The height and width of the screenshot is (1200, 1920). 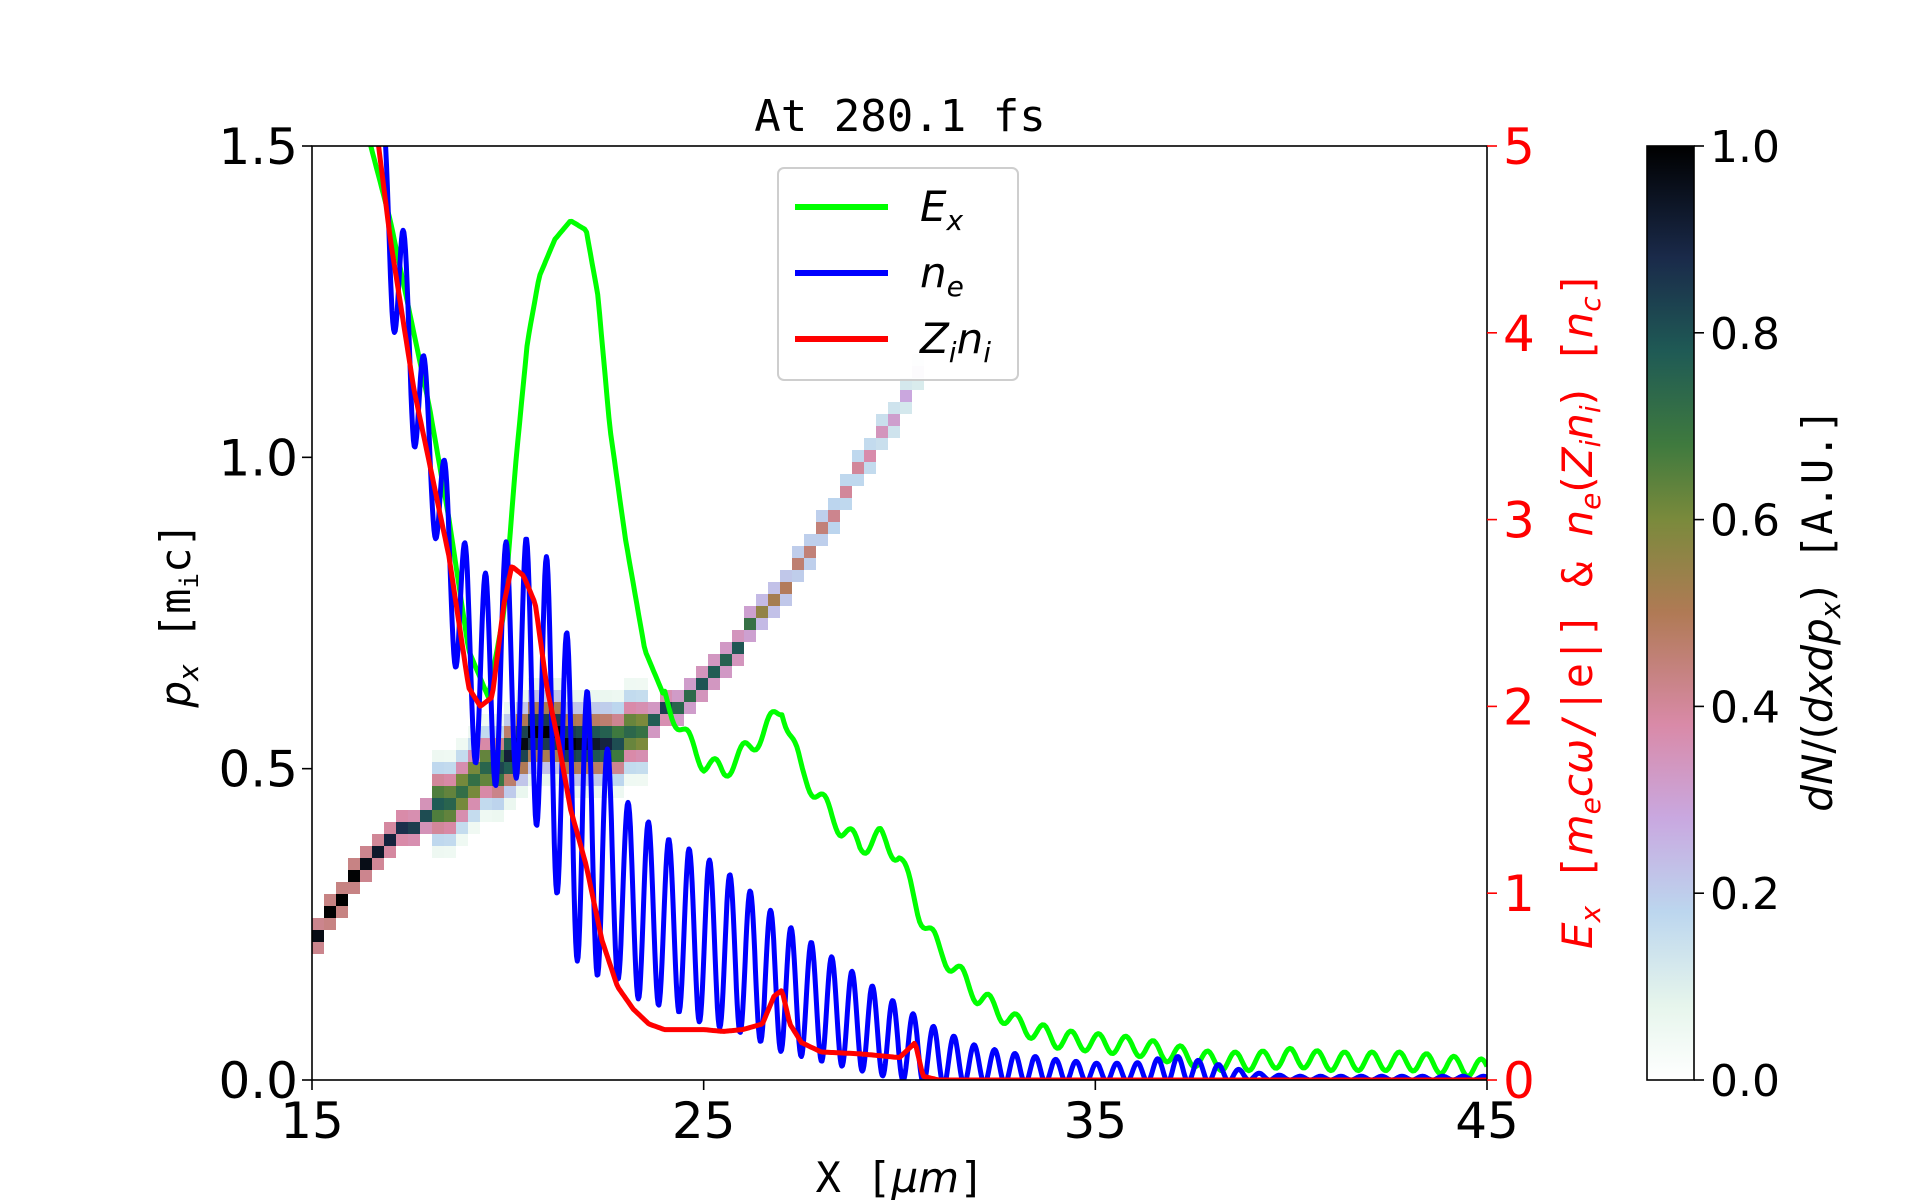 What do you see at coordinates (265, 614) in the screenshot?
I see `y-left-axis-ticks: 0.0 0.5 1.0 1.5` at bounding box center [265, 614].